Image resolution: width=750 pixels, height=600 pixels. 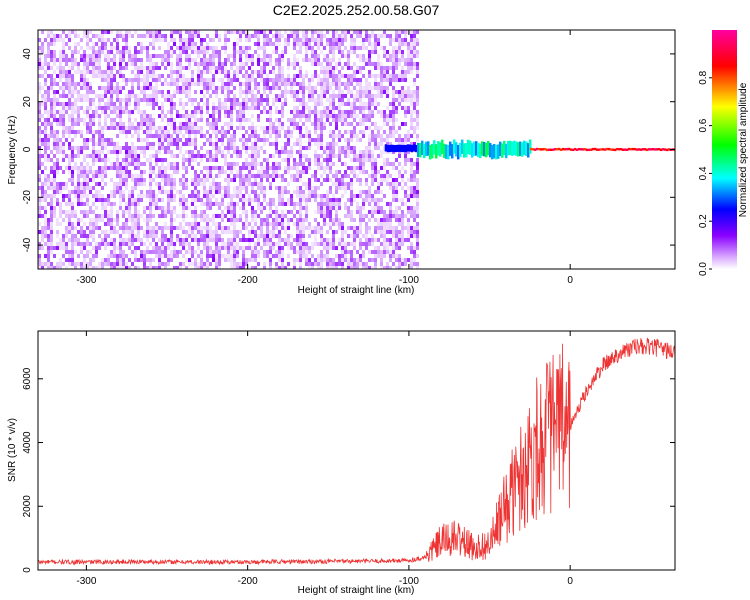 I want to click on spectrogram-x-tick-label: 0, so click(x=570, y=280).